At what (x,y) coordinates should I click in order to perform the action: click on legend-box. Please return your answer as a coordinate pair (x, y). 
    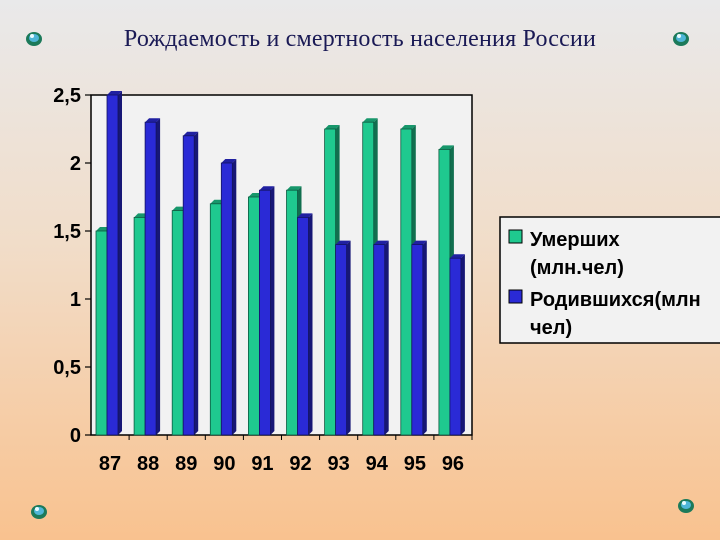
    Looking at the image, I should click on (609, 280).